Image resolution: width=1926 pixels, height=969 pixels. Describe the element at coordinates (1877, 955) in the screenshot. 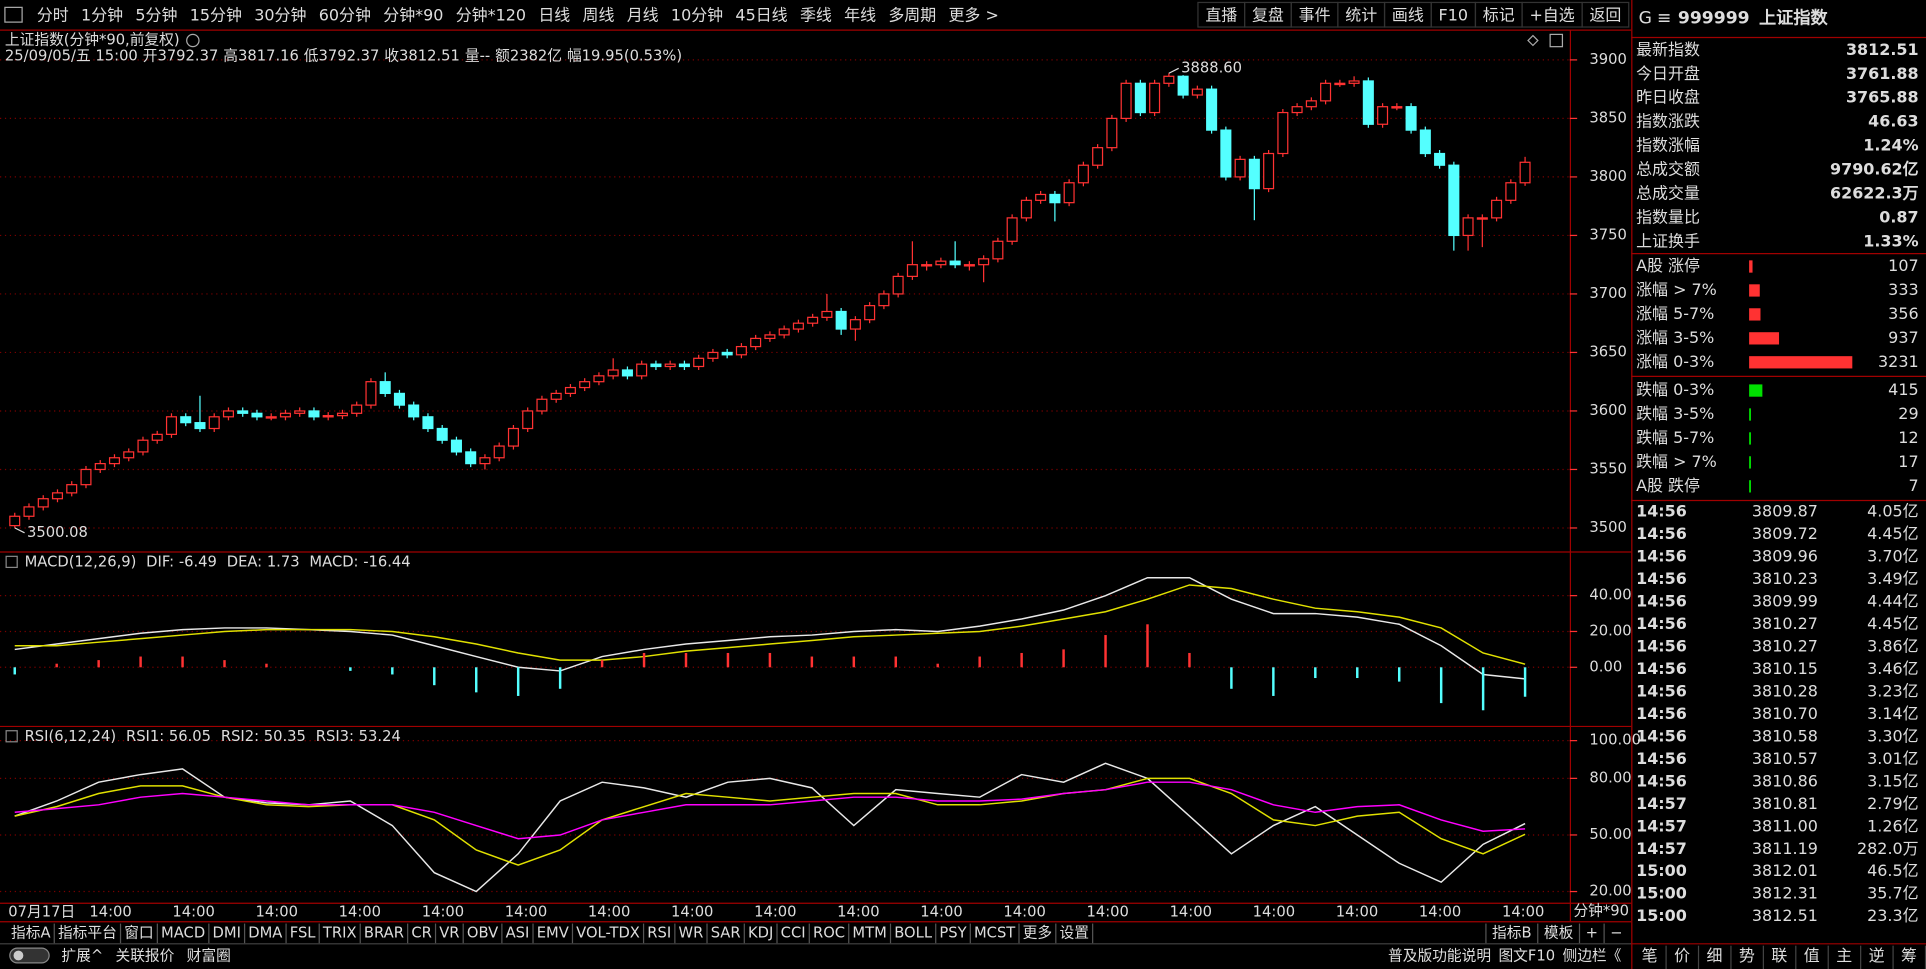

I see `panel-tab: 逆` at that location.